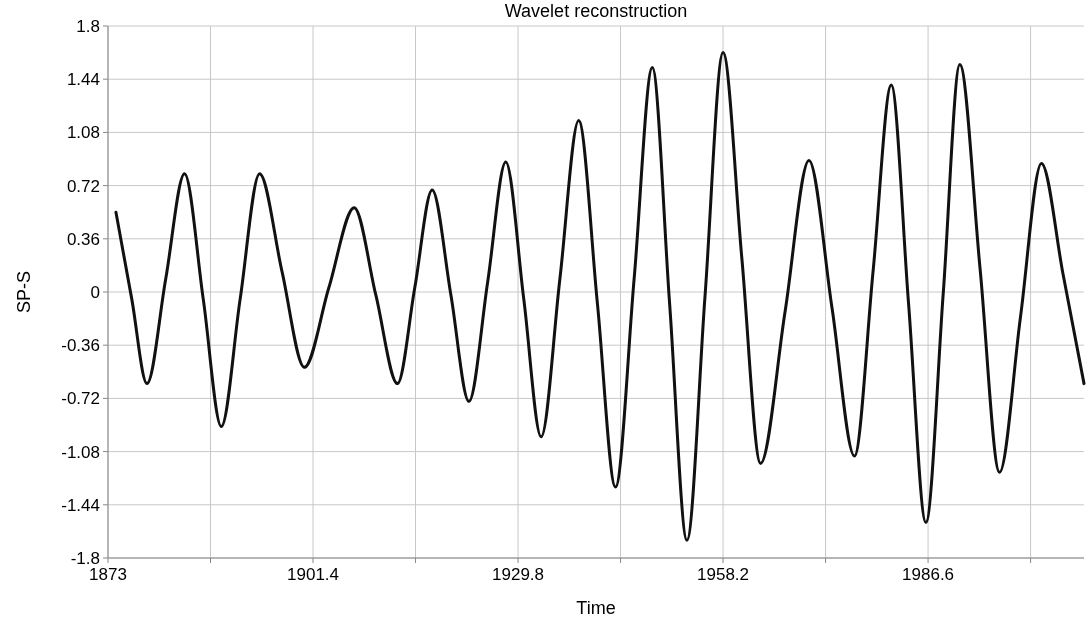 This screenshot has width=1092, height=626. I want to click on x-tick-label: 1873, so click(108, 574).